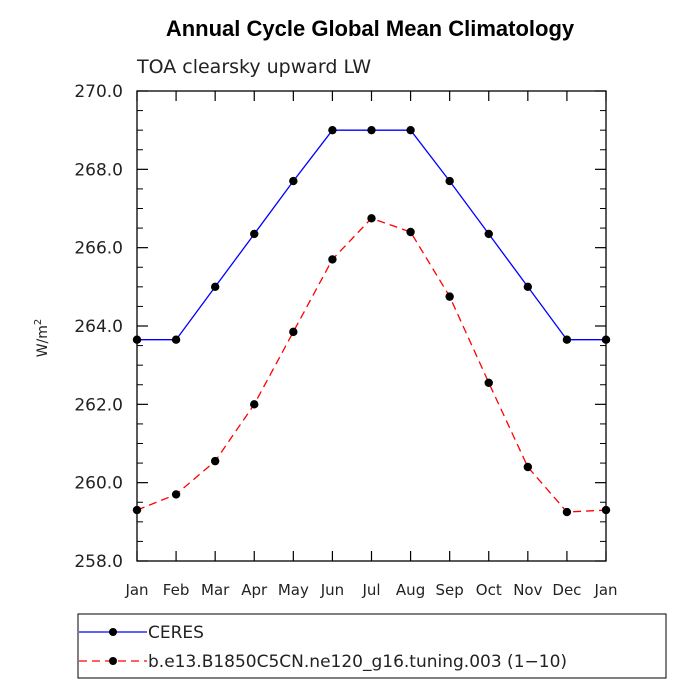 The width and height of the screenshot is (696, 696). Describe the element at coordinates (98, 562) in the screenshot. I see `y-tick-label: 258.0` at that location.